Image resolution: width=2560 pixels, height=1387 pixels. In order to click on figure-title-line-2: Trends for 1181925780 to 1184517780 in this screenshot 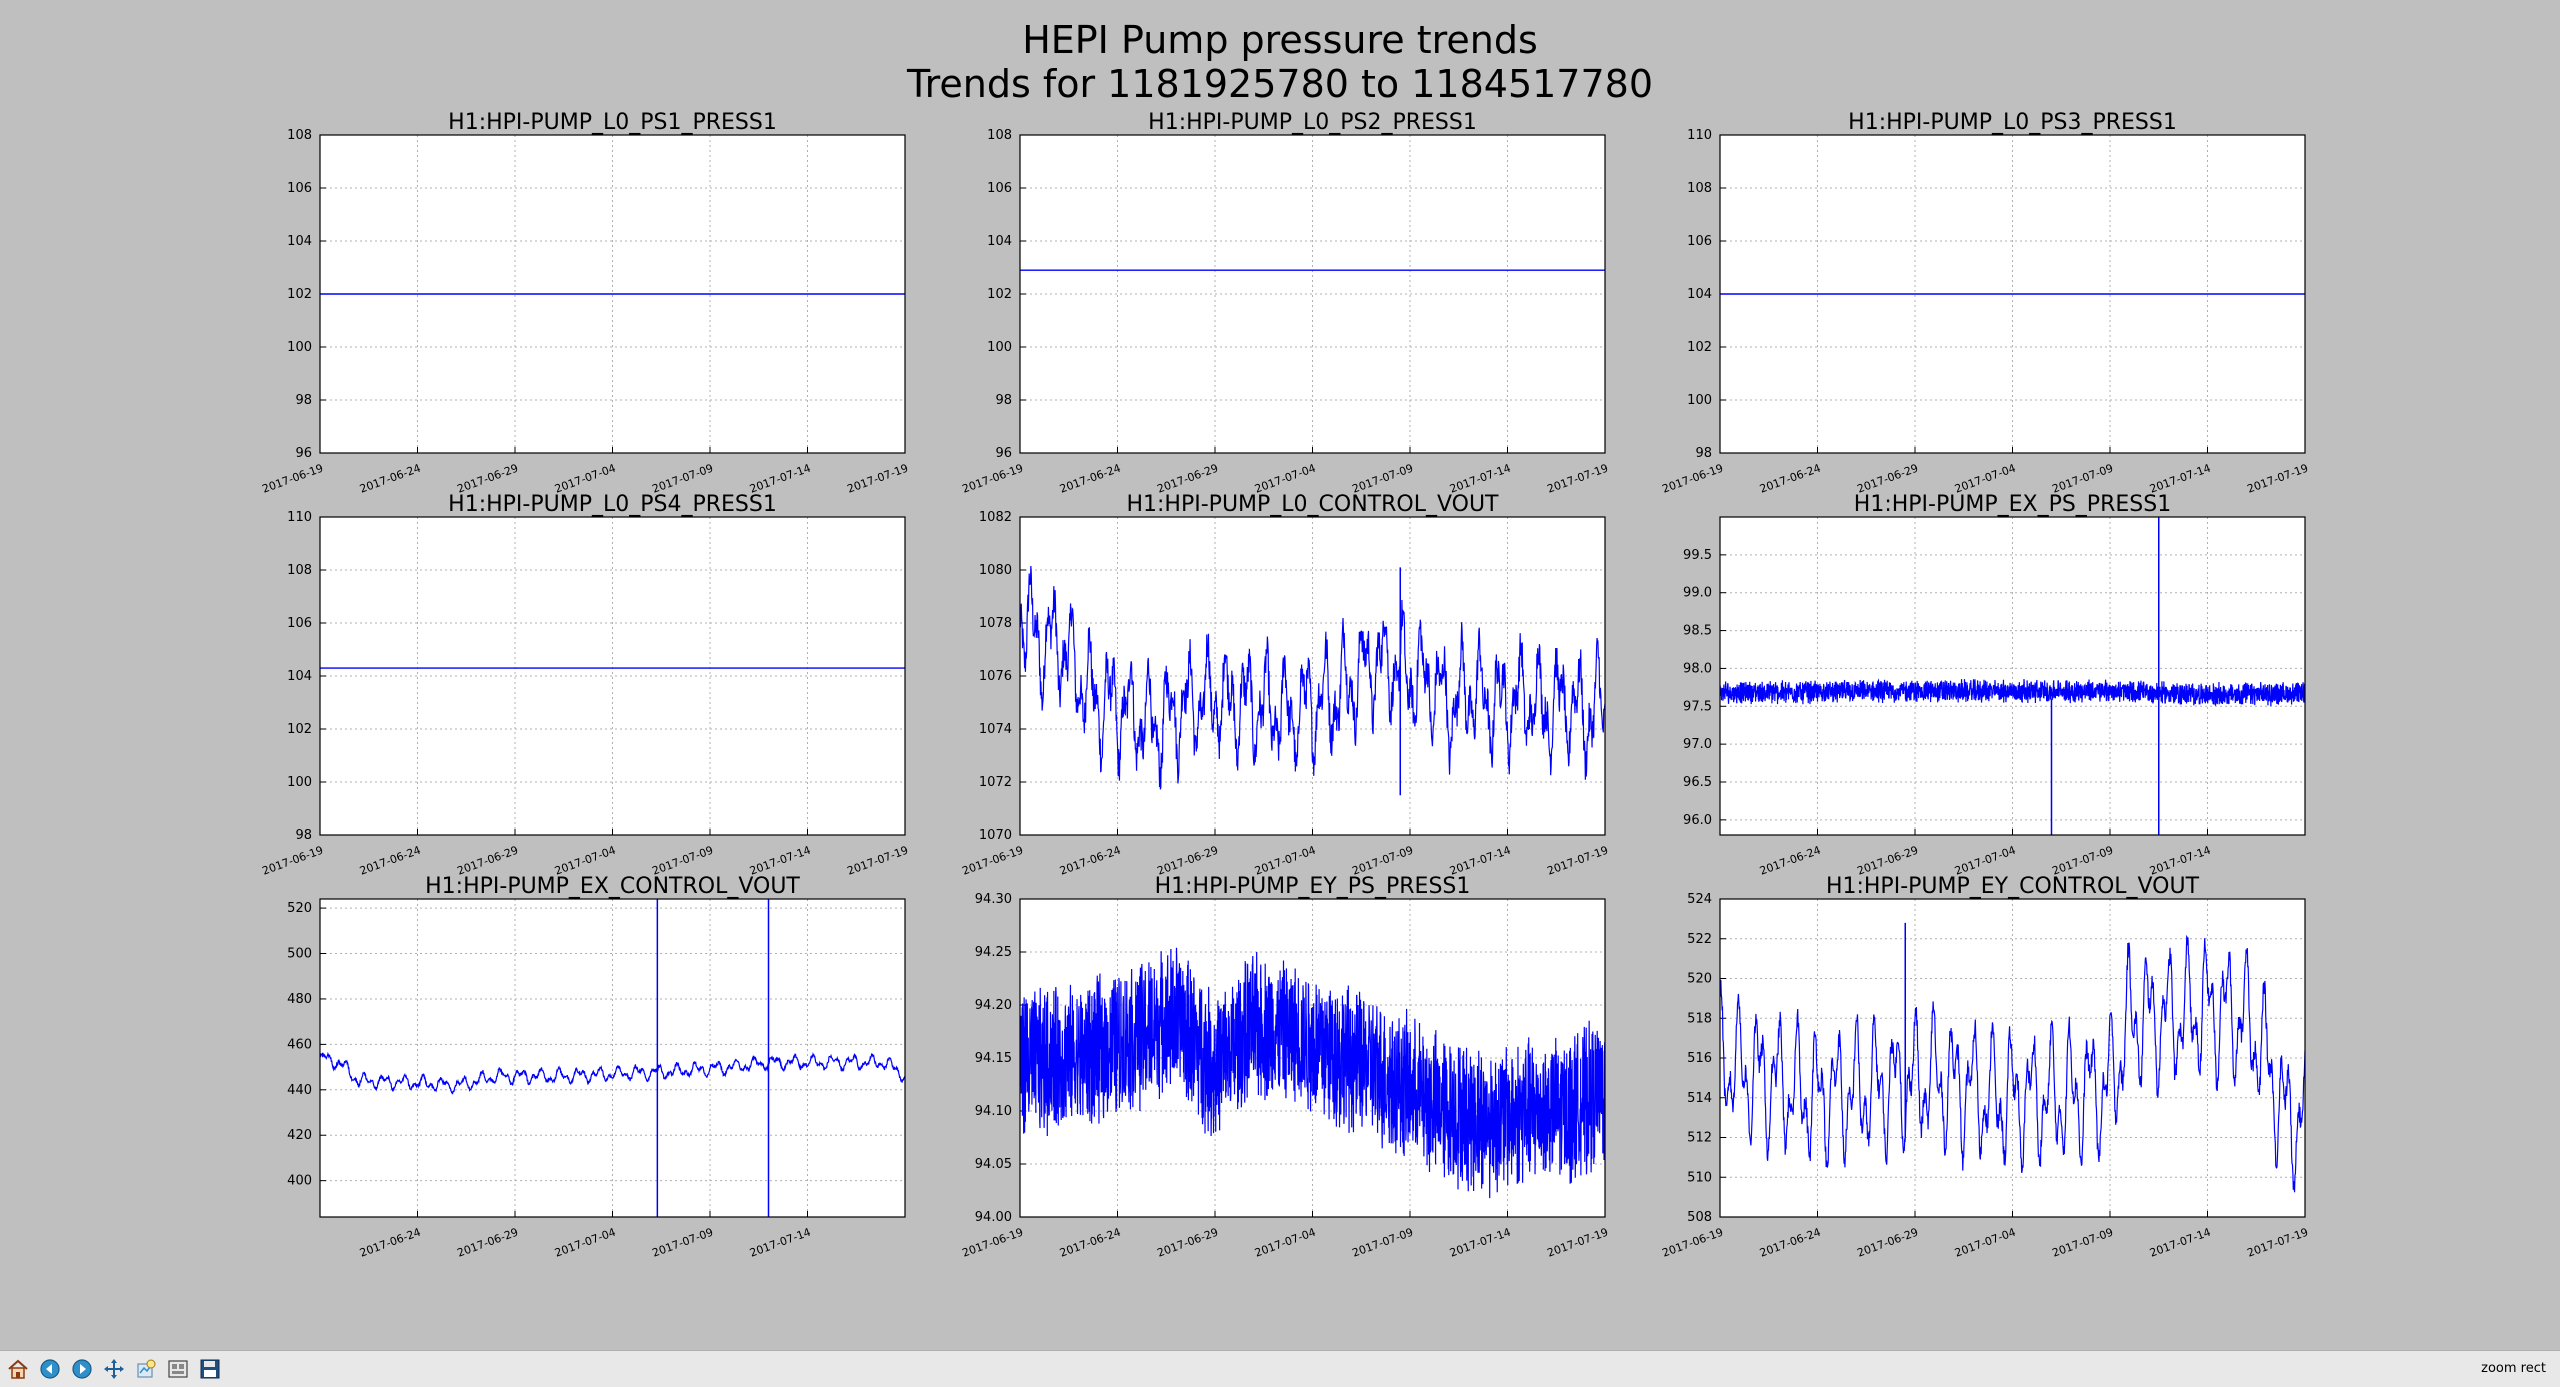, I will do `click(1280, 84)`.